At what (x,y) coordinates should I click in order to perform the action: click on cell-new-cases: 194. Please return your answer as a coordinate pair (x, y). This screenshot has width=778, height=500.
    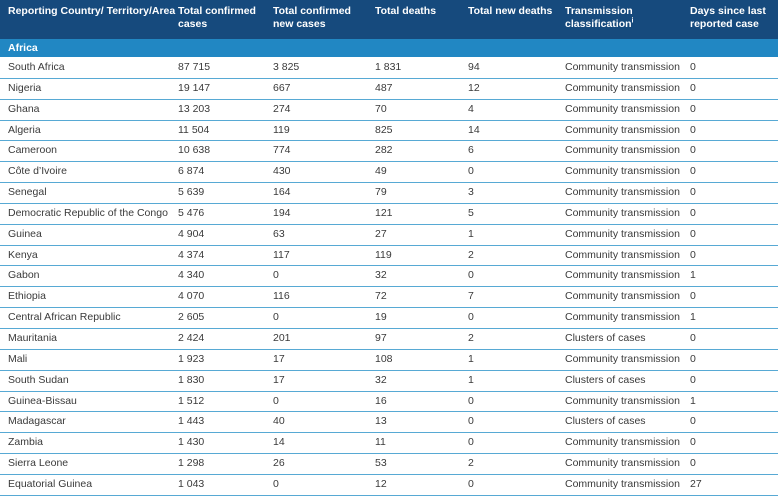
    Looking at the image, I should click on (282, 212).